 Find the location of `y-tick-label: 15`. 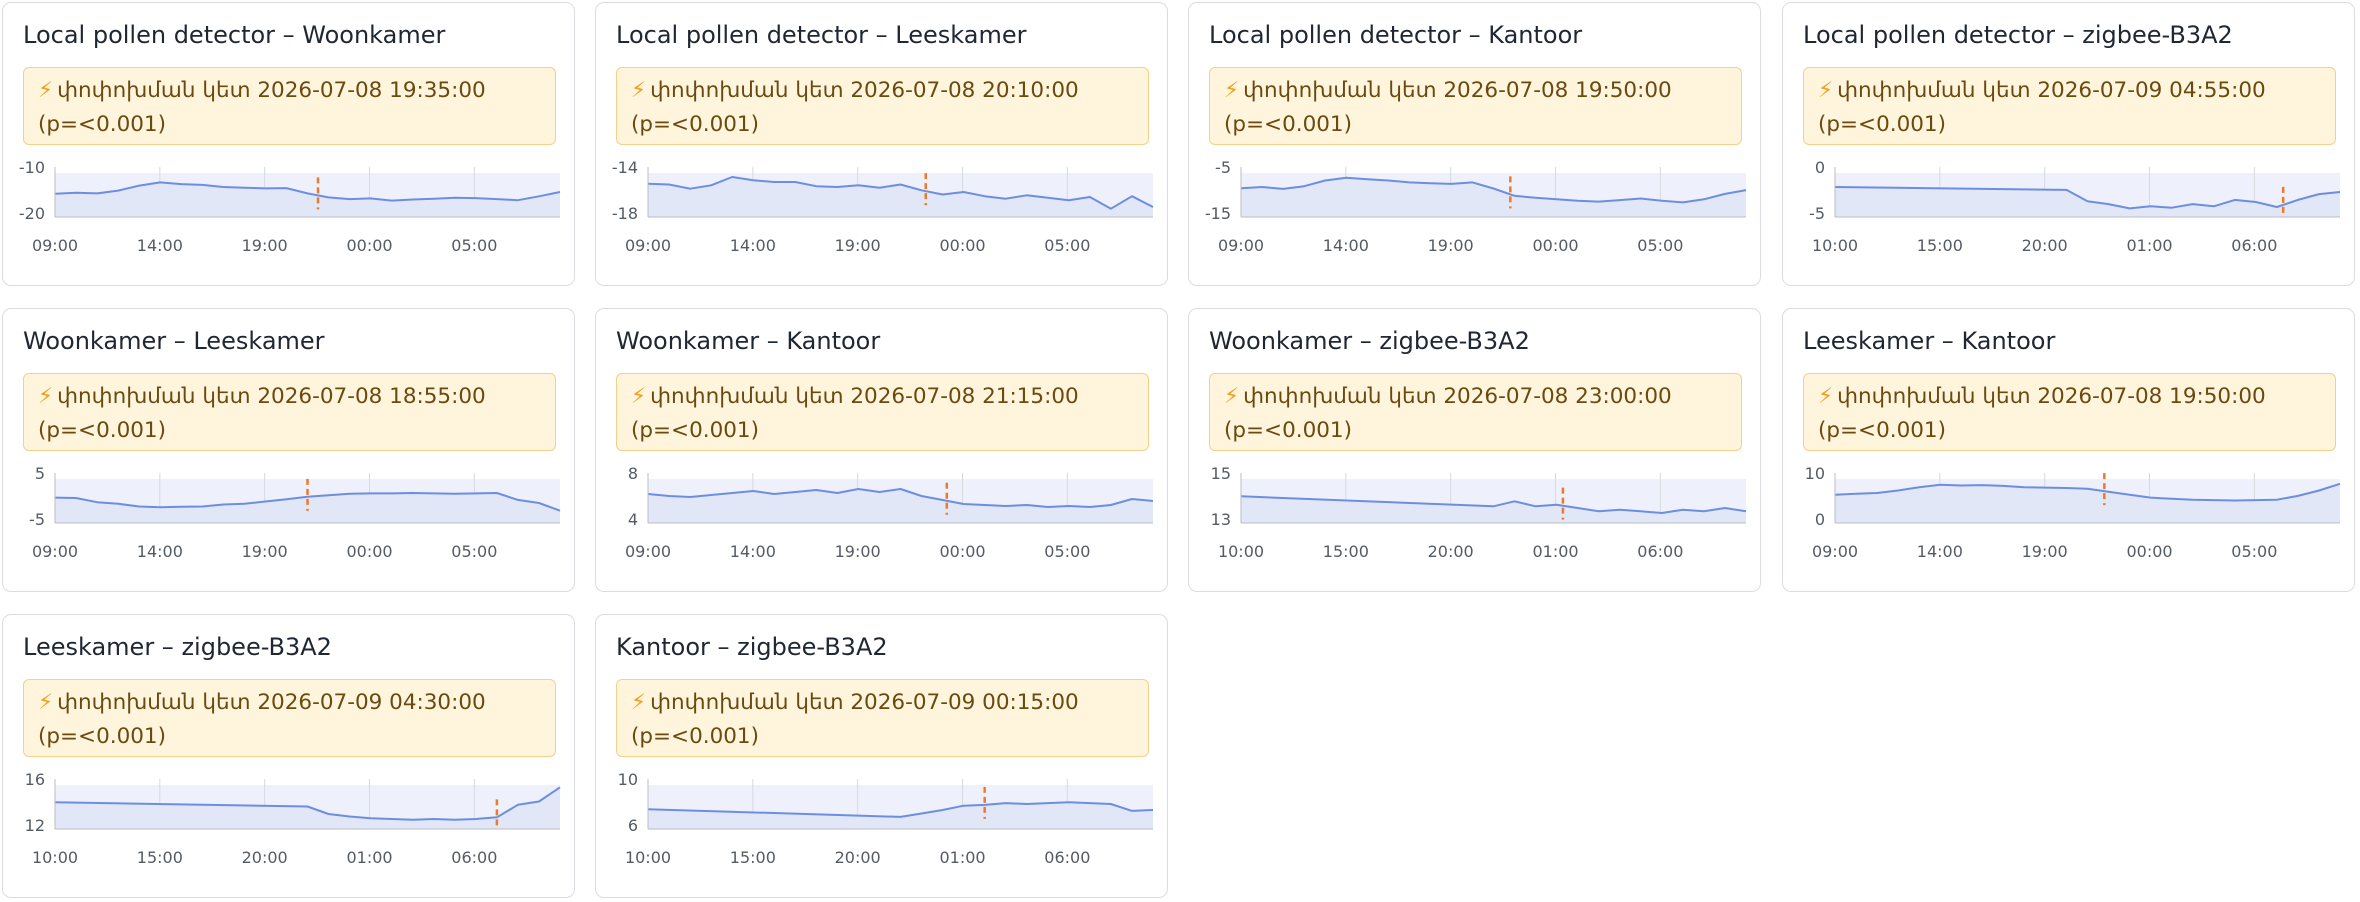

y-tick-label: 15 is located at coordinates (1221, 473).